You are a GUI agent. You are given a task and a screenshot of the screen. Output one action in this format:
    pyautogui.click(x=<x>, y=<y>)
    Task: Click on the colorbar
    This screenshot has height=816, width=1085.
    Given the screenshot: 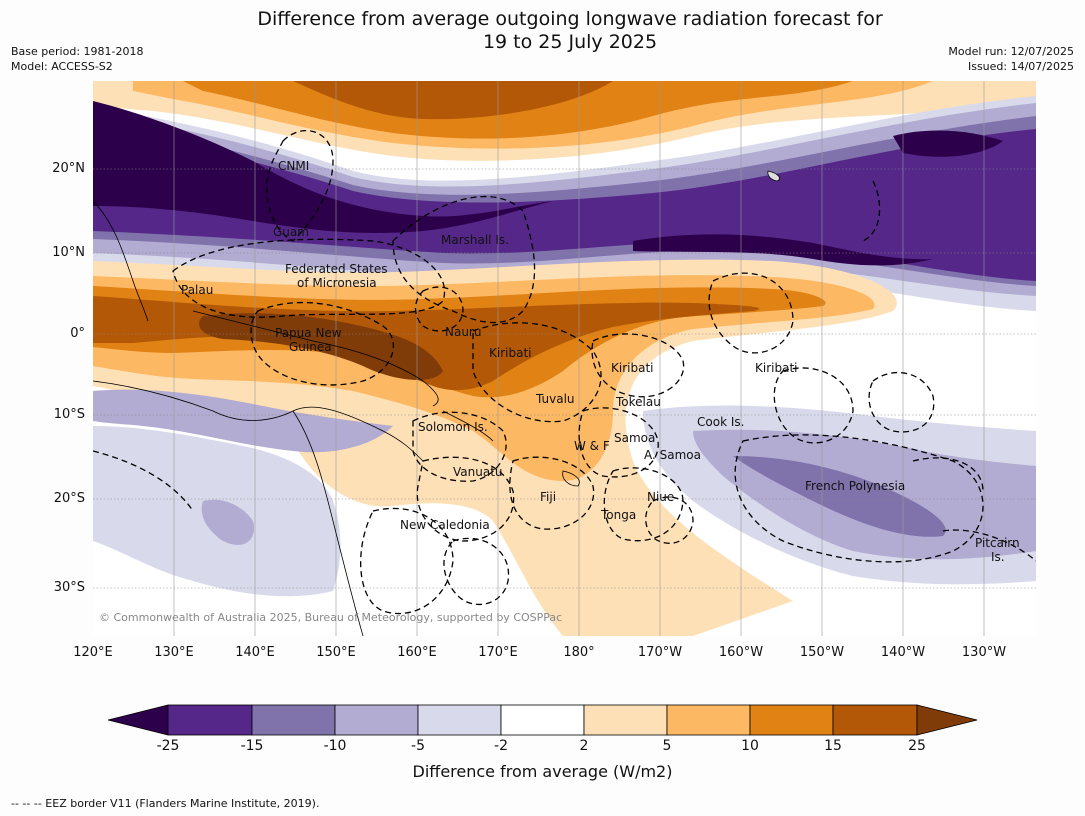 What is the action you would take?
    pyautogui.click(x=543, y=722)
    